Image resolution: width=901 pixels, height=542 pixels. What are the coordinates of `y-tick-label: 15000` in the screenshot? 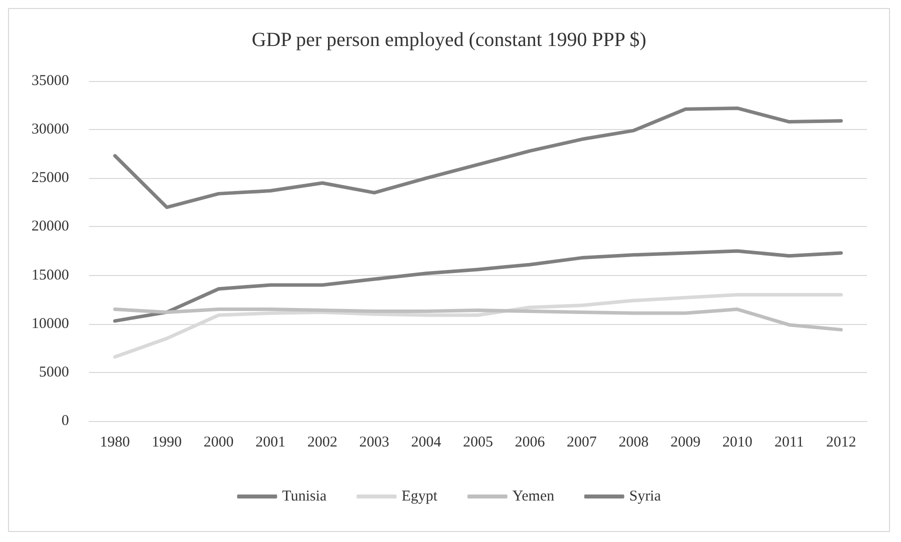 It's located at (50, 275).